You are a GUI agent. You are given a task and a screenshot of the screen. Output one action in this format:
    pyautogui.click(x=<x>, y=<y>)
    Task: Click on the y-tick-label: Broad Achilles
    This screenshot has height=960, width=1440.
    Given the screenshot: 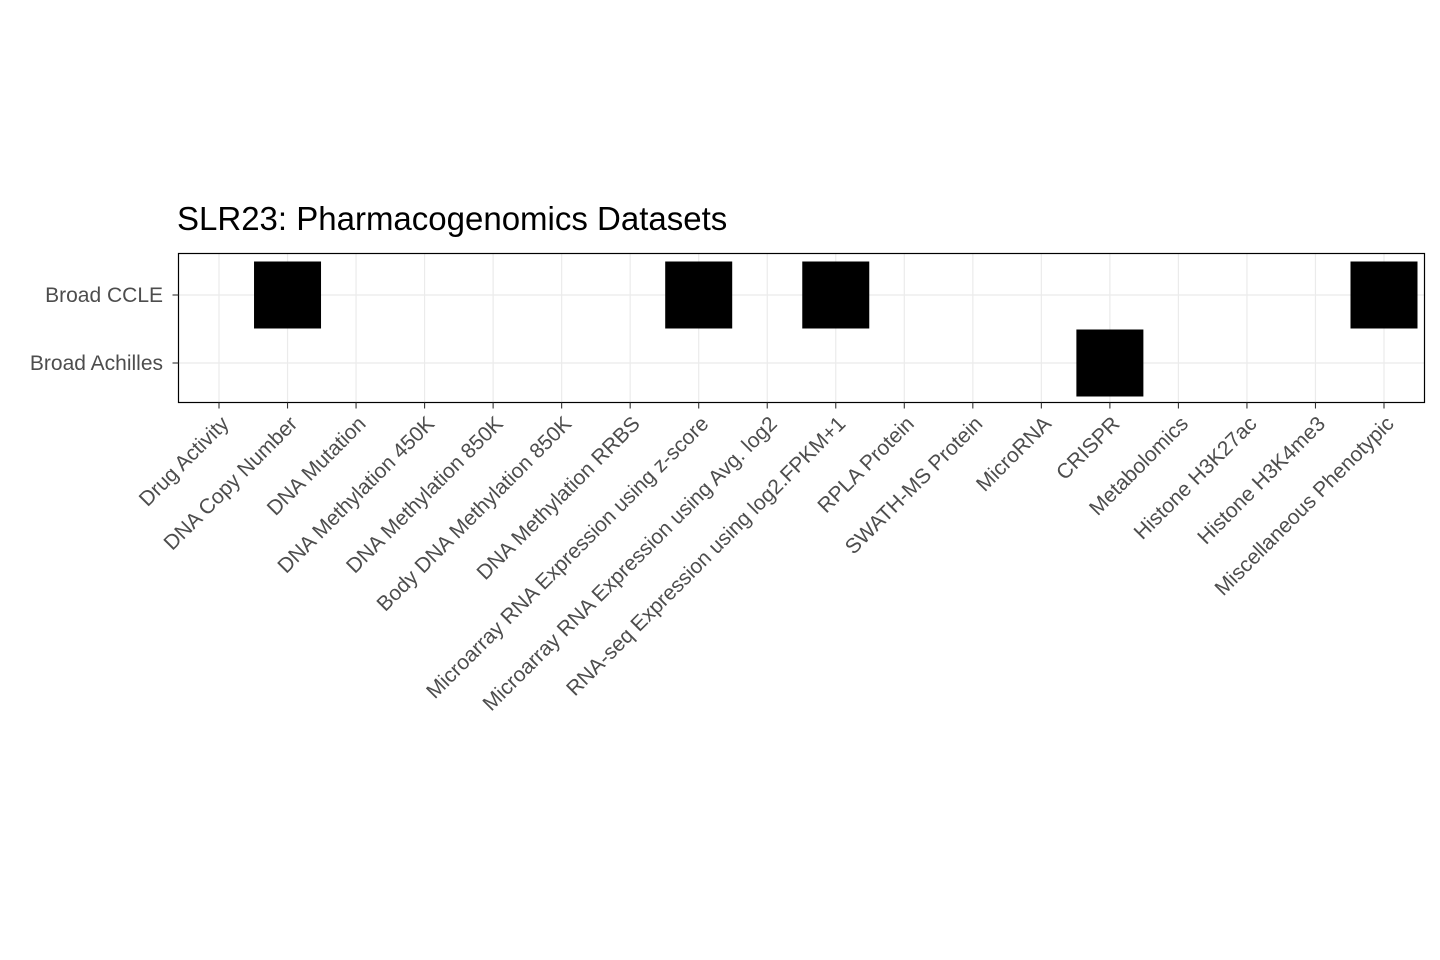 What is the action you would take?
    pyautogui.click(x=96, y=363)
    